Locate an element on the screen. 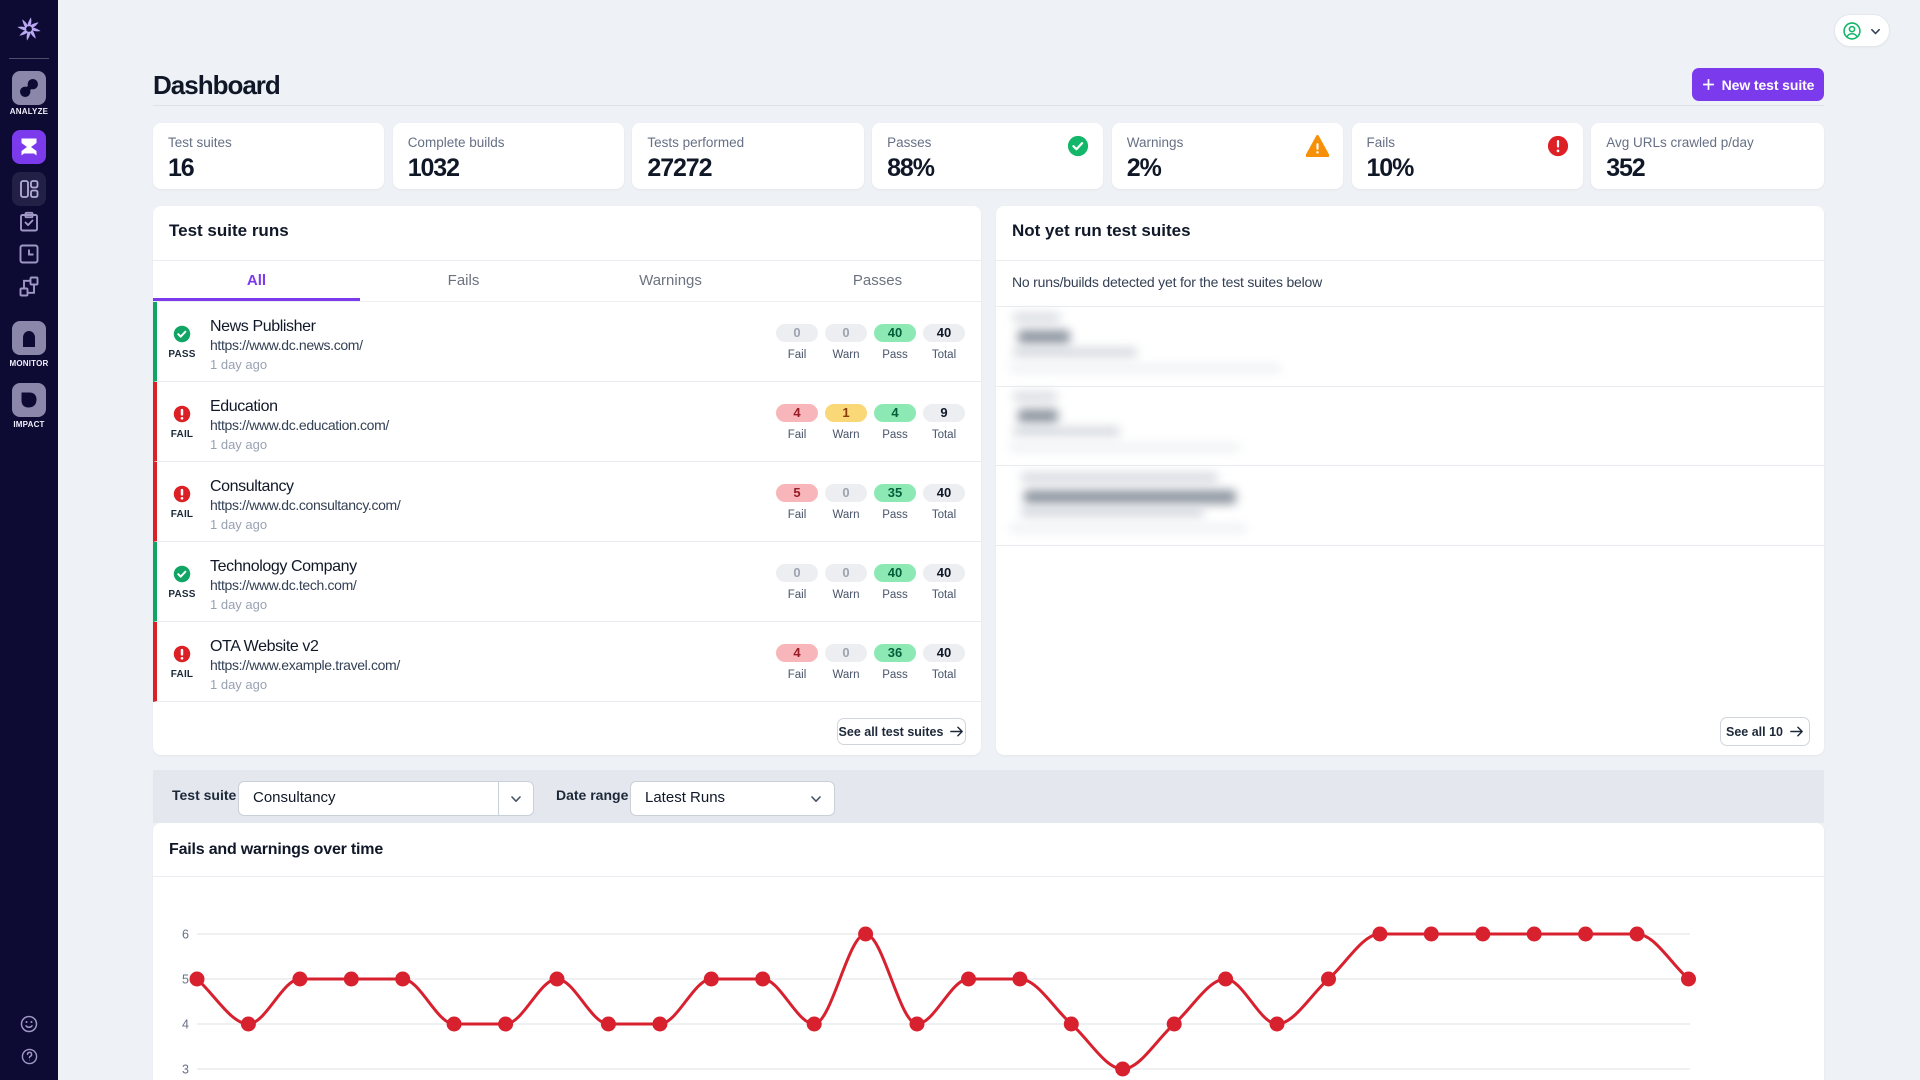  svg-text: 4 is located at coordinates (185, 1025).